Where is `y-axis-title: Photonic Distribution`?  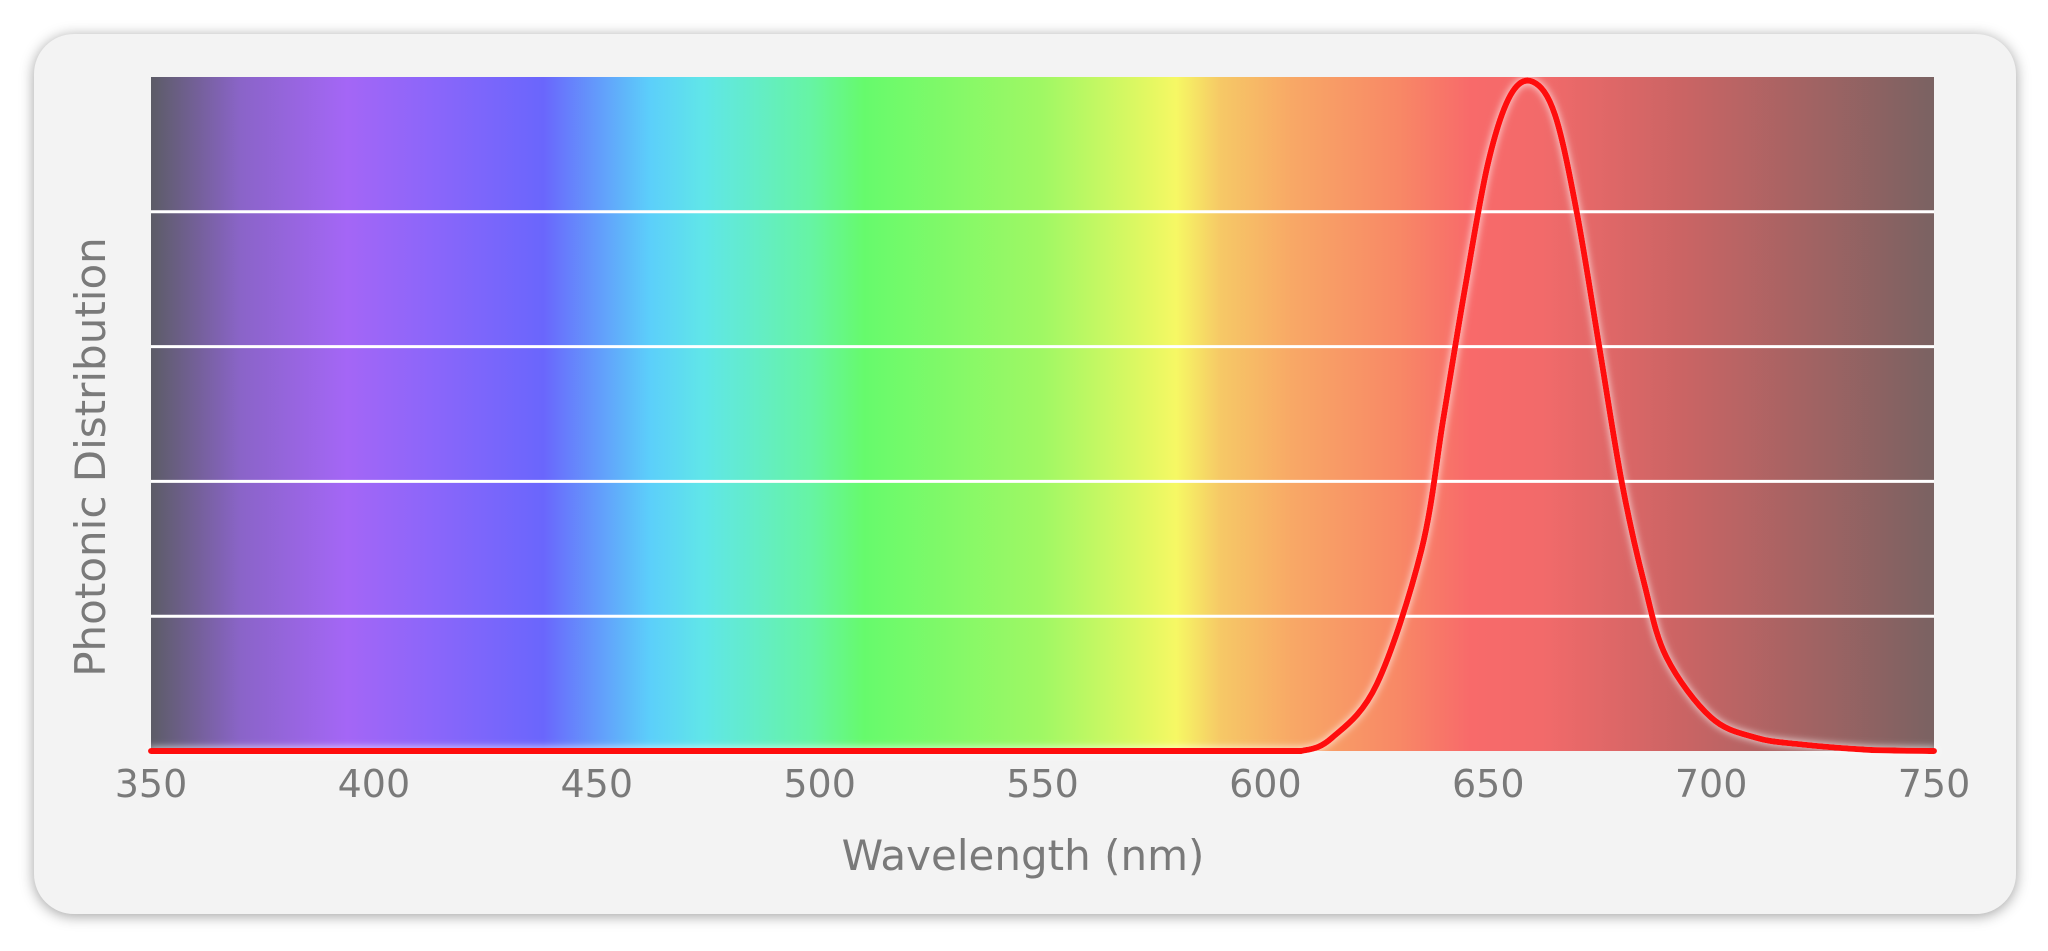 y-axis-title: Photonic Distribution is located at coordinates (90, 457).